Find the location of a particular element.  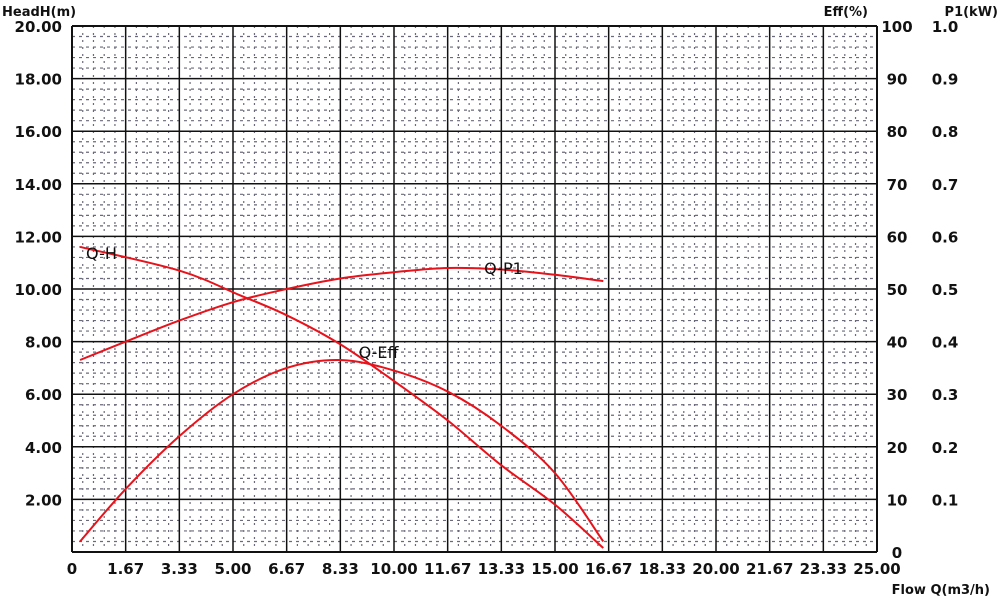

x-tick-label: 1.67 is located at coordinates (125, 569).